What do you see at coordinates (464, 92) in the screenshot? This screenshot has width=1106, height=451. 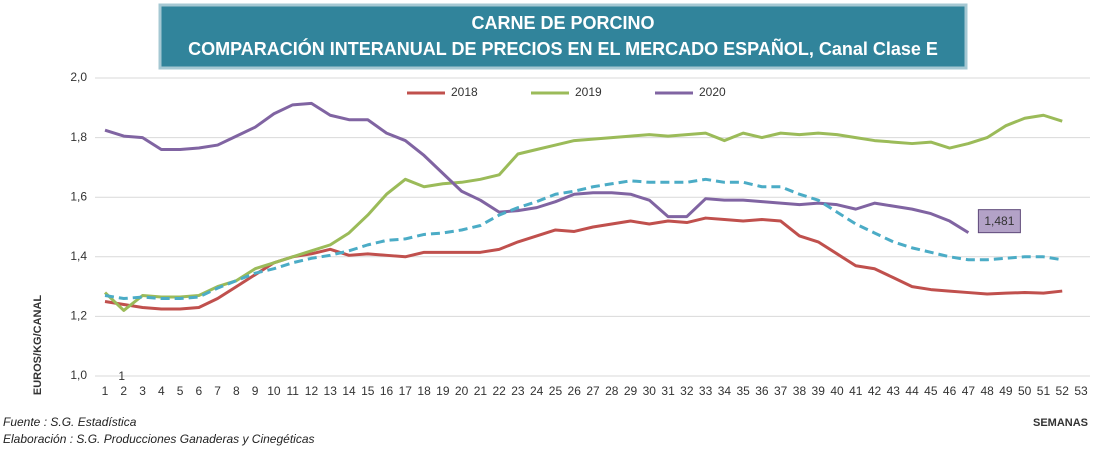 I see `legend-label: 2018` at bounding box center [464, 92].